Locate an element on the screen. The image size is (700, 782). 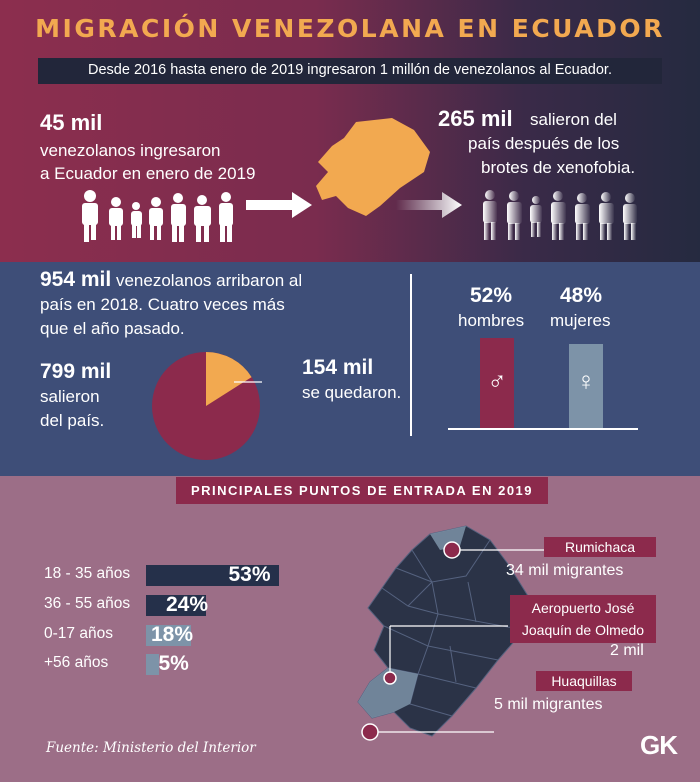
male-symbol-icon: ♂ is located at coordinates (497, 381).